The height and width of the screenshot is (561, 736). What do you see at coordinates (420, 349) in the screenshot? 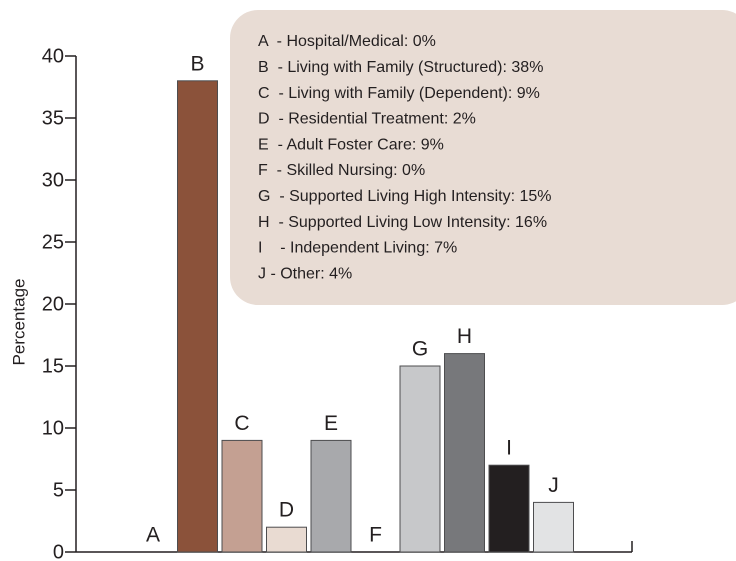
I see `bar-category-label: G` at bounding box center [420, 349].